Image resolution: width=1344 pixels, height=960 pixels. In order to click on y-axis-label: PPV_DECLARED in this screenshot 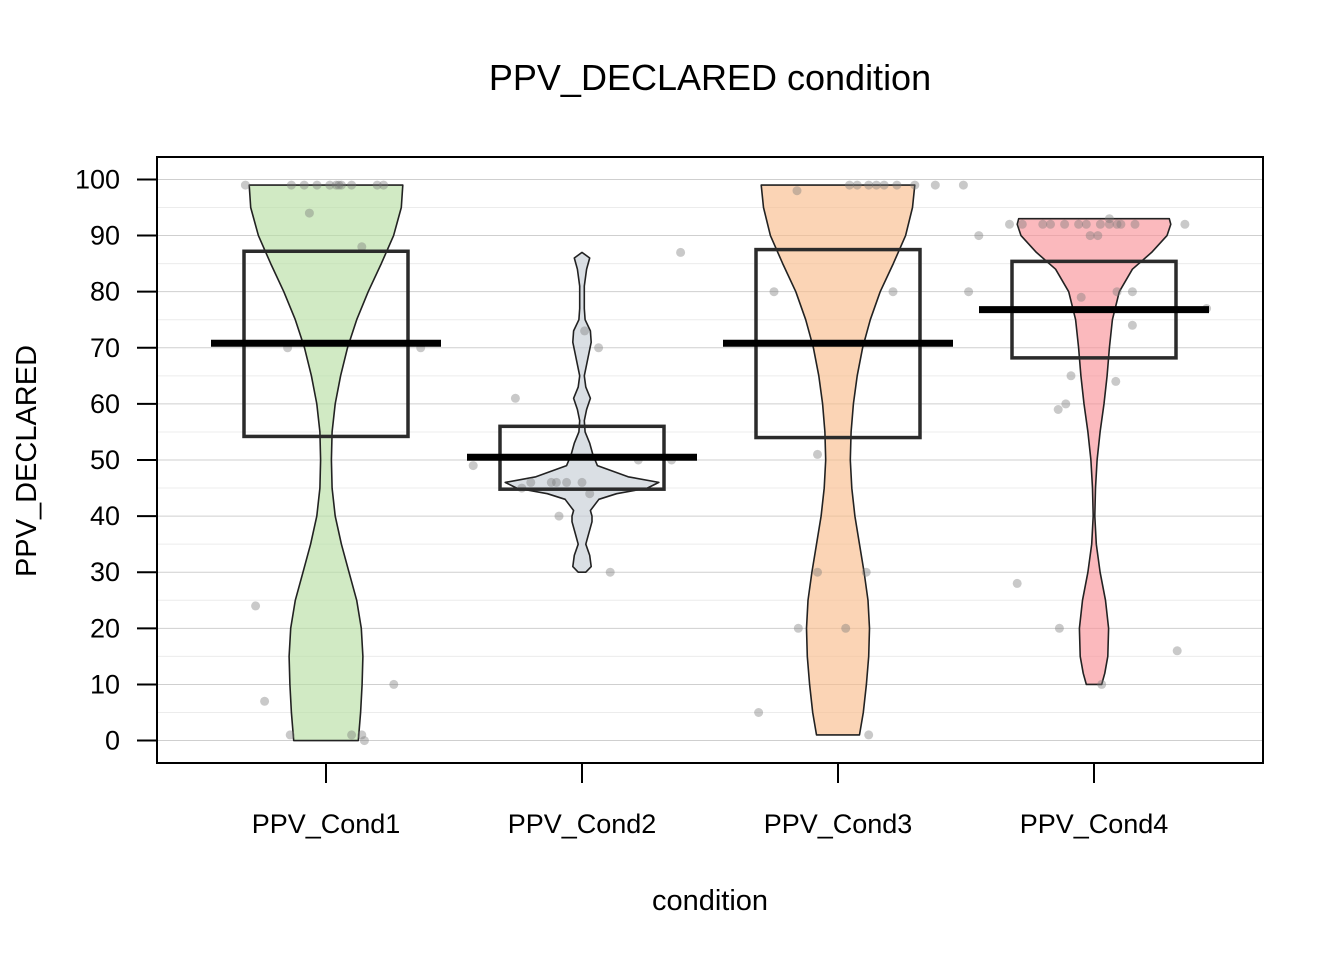, I will do `click(27, 461)`.